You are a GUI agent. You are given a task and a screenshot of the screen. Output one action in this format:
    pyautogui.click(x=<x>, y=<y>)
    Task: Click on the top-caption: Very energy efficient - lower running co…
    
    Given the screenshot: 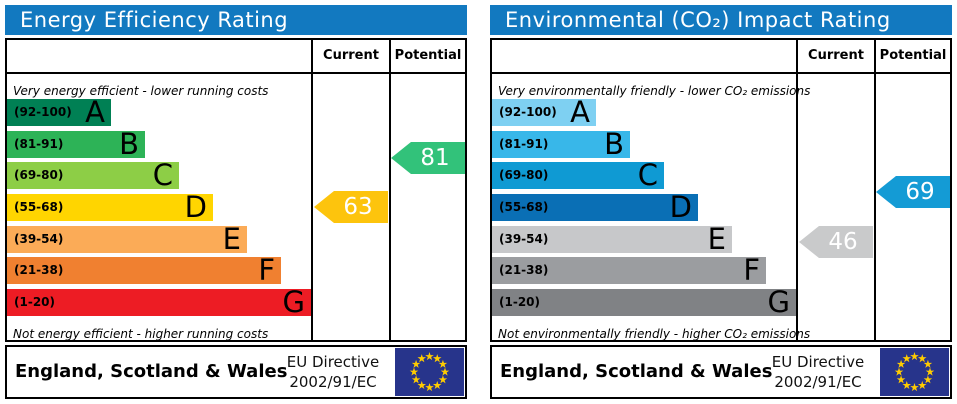 What is the action you would take?
    pyautogui.click(x=141, y=91)
    